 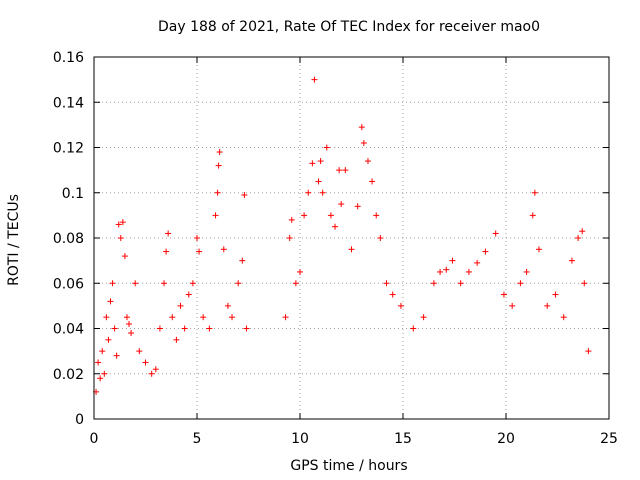 What do you see at coordinates (68, 375) in the screenshot?
I see `y-tick-label: 0.02` at bounding box center [68, 375].